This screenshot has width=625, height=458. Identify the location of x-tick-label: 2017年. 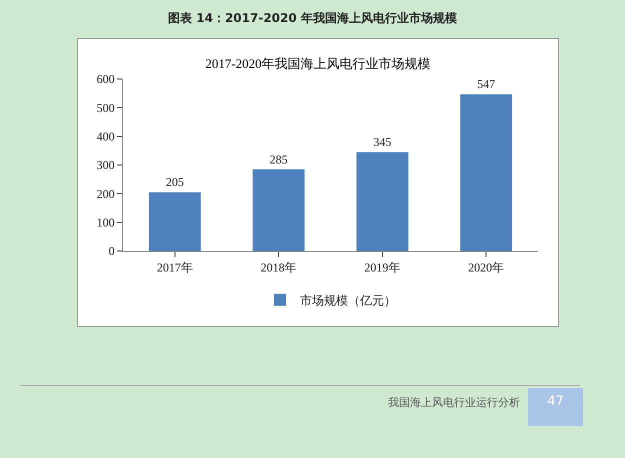
(174, 267).